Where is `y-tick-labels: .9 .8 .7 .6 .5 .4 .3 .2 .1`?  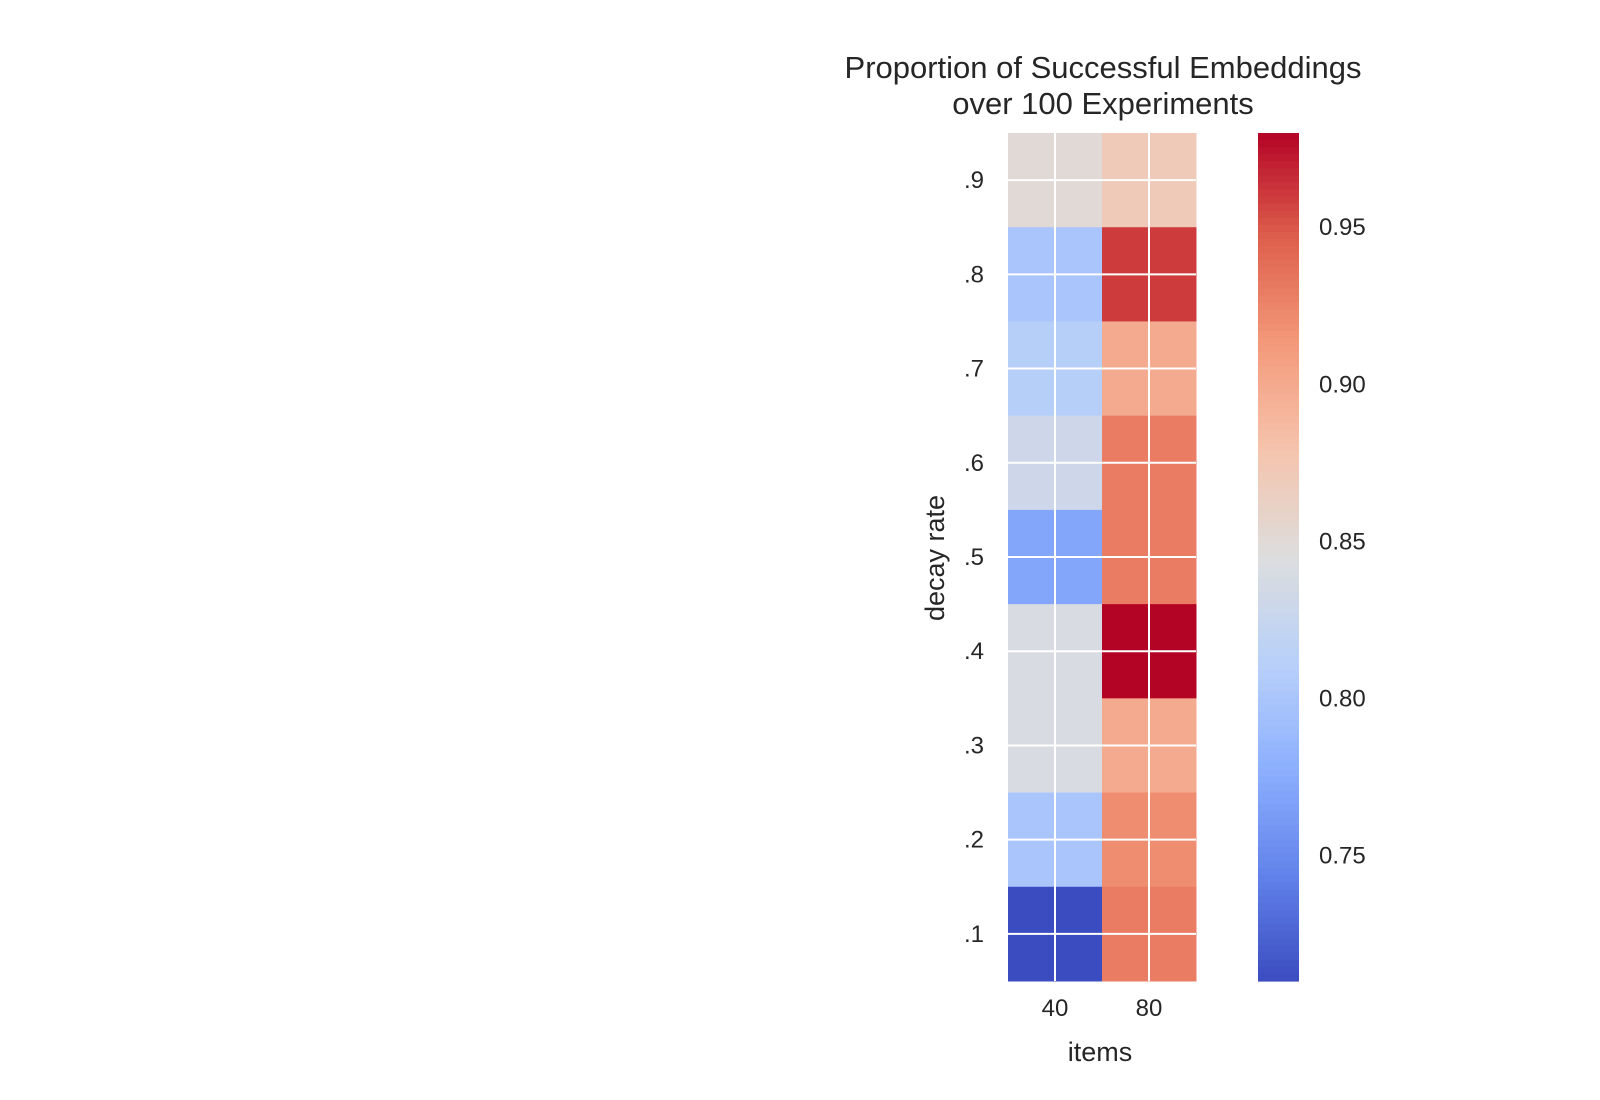
y-tick-labels: .9 .8 .7 .6 .5 .4 .3 .2 .1 is located at coordinates (974, 557).